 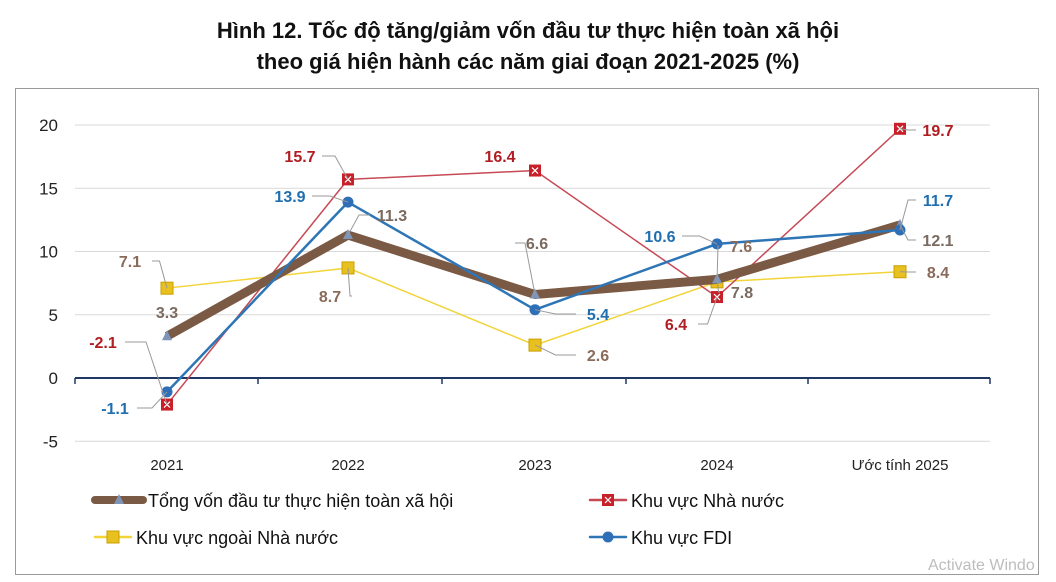 I want to click on data-label: 12.1, so click(x=937, y=241).